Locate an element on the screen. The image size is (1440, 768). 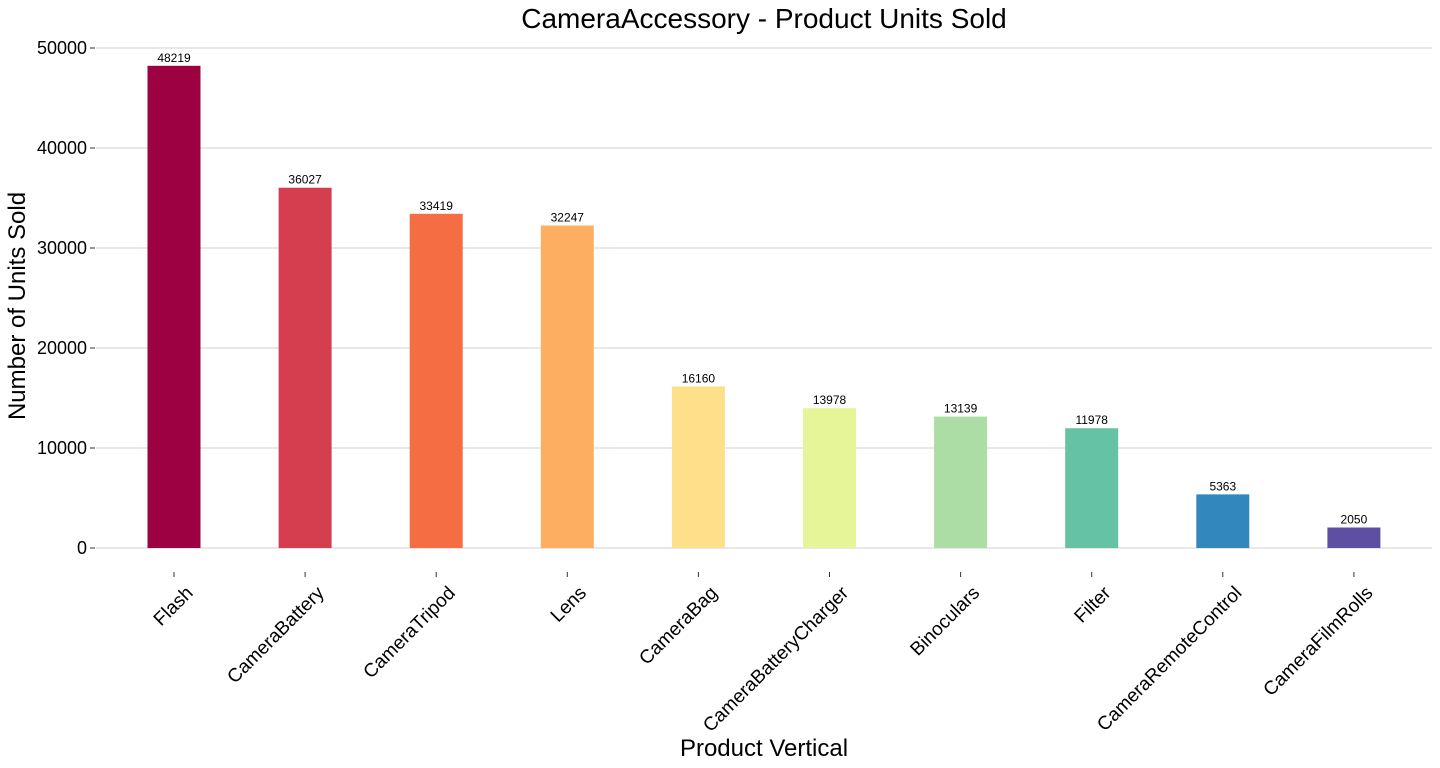
y-tick-label: 10000 is located at coordinates (62, 448).